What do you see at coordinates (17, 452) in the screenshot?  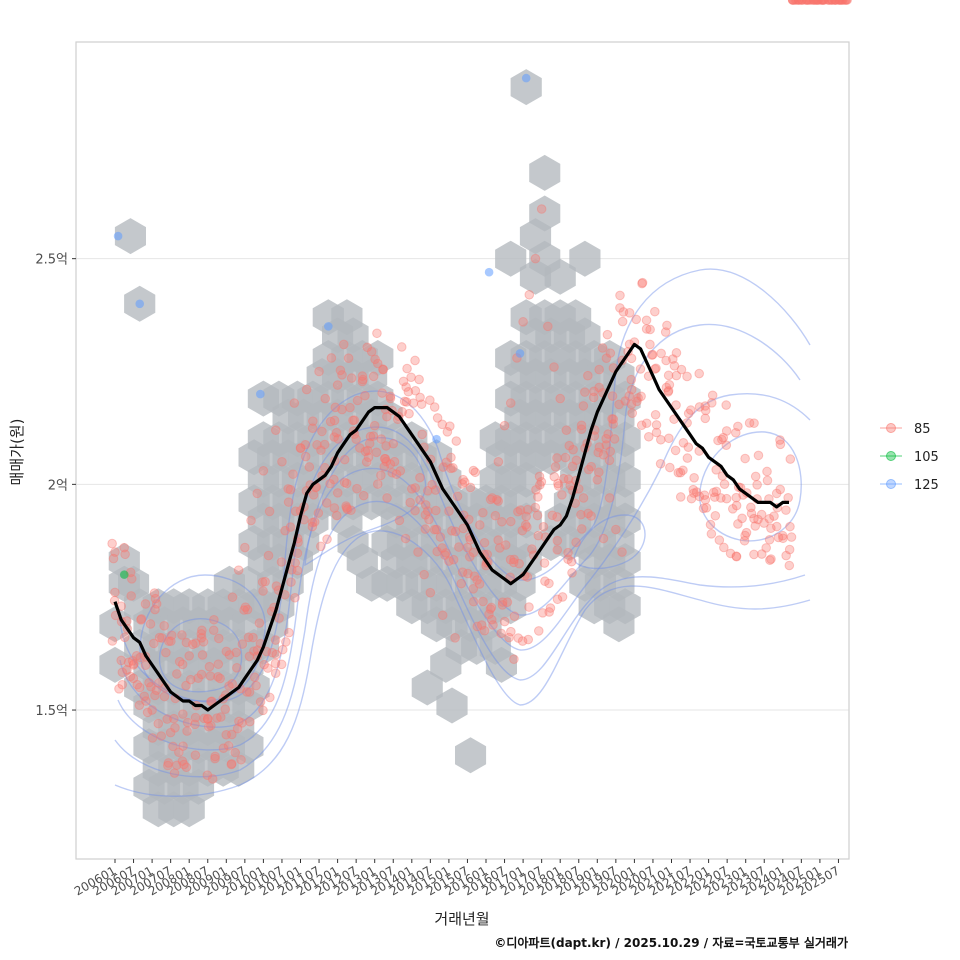 I see `y-axis-title: 매매가(원)` at bounding box center [17, 452].